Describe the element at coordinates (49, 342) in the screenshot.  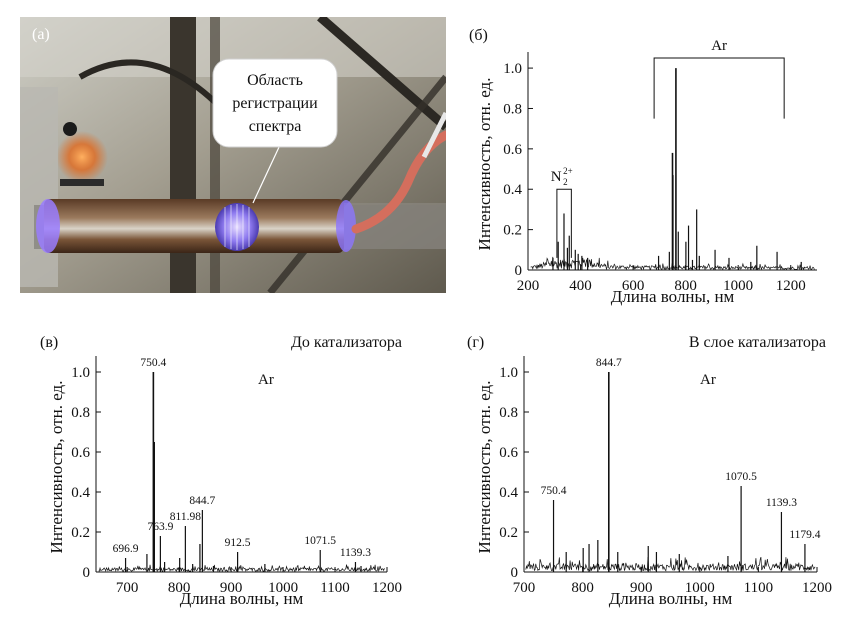
I see `panel-label: (в)` at that location.